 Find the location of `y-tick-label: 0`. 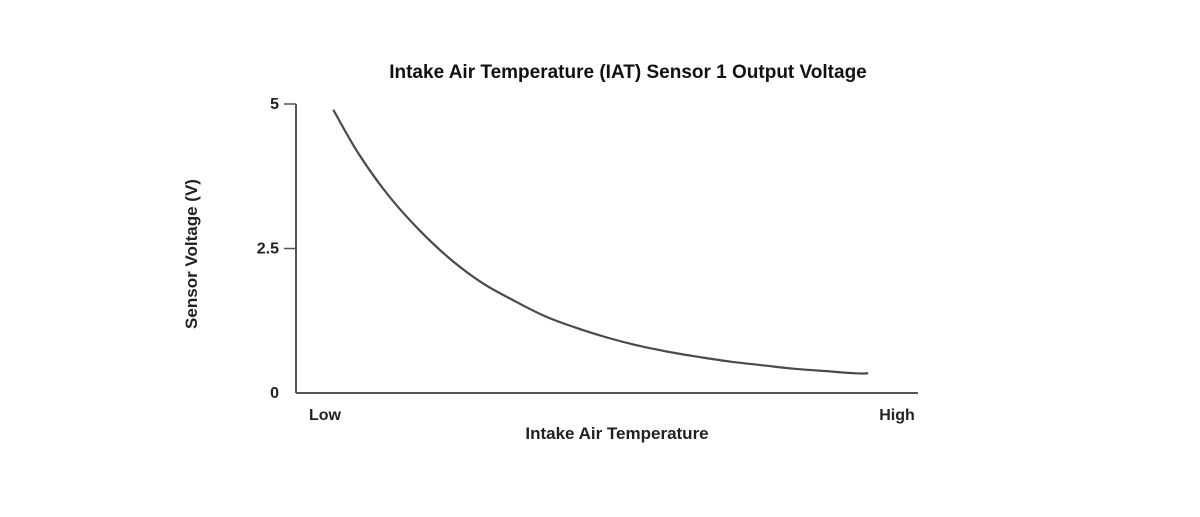

y-tick-label: 0 is located at coordinates (274, 393).